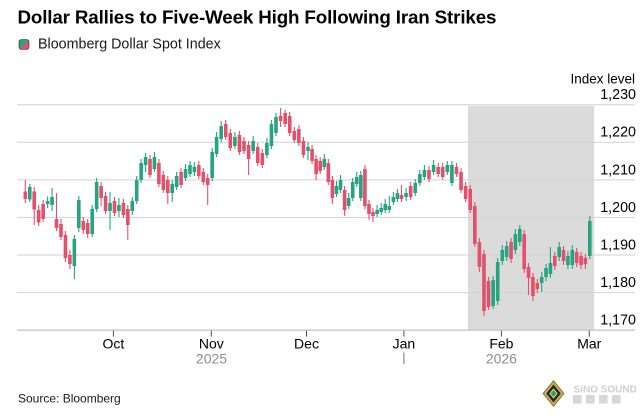 The image size is (642, 416). Describe the element at coordinates (114, 344) in the screenshot. I see `svg-text: Oct` at that location.